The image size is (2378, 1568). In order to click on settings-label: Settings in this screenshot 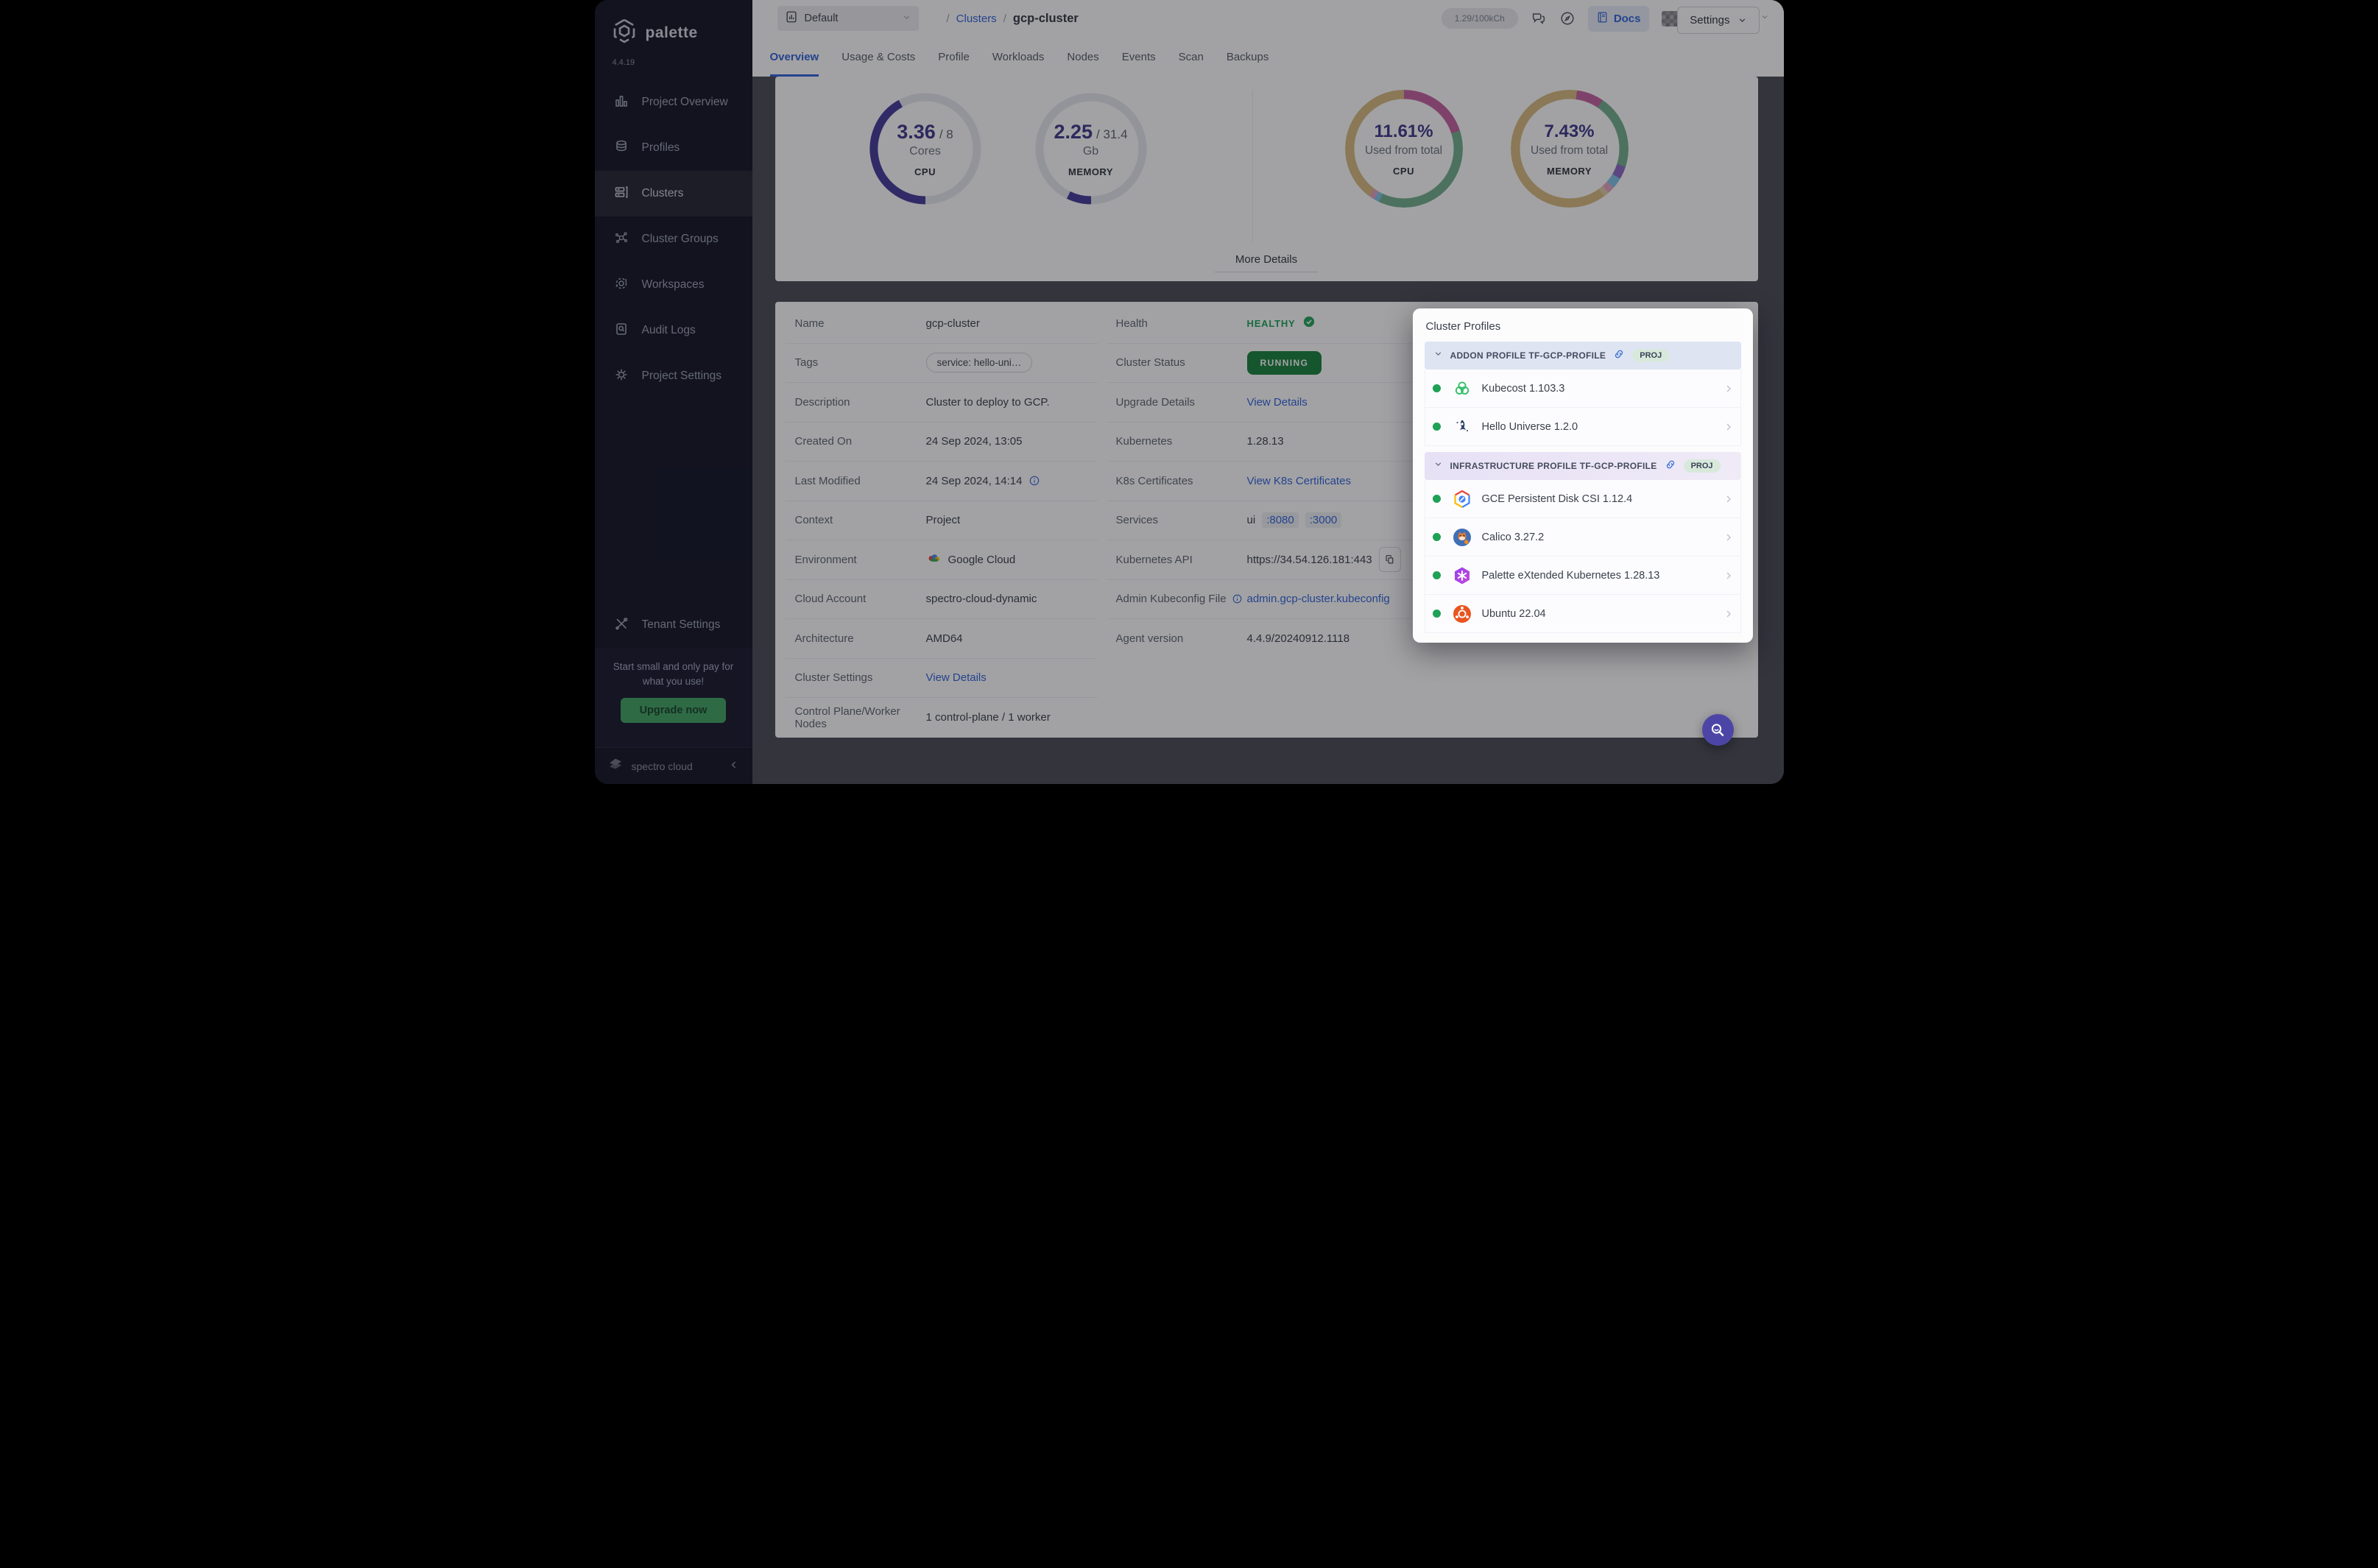, I will do `click(1710, 20)`.